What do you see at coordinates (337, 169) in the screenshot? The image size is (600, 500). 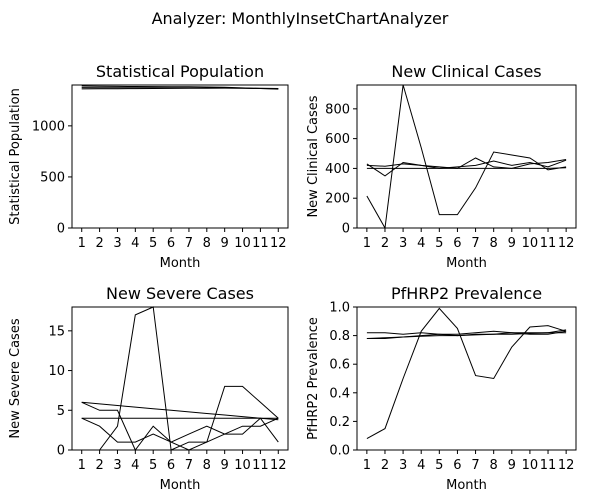 I see `y-tick-label: 400` at bounding box center [337, 169].